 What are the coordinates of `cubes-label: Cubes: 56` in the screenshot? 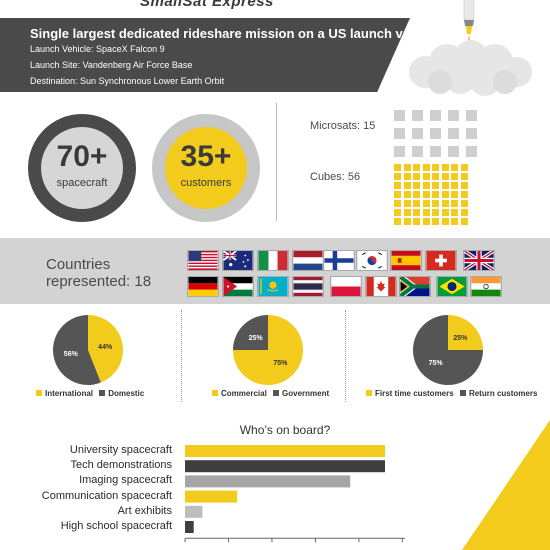 It's located at (335, 177).